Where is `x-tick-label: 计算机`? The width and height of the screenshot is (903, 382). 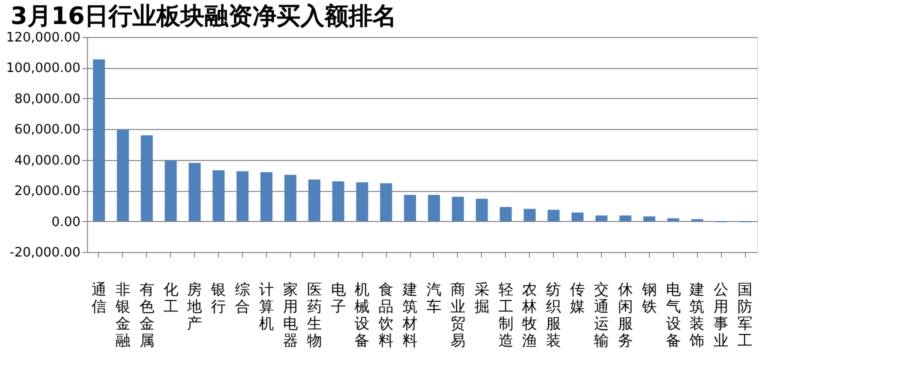 x-tick-label: 计算机 is located at coordinates (266, 306).